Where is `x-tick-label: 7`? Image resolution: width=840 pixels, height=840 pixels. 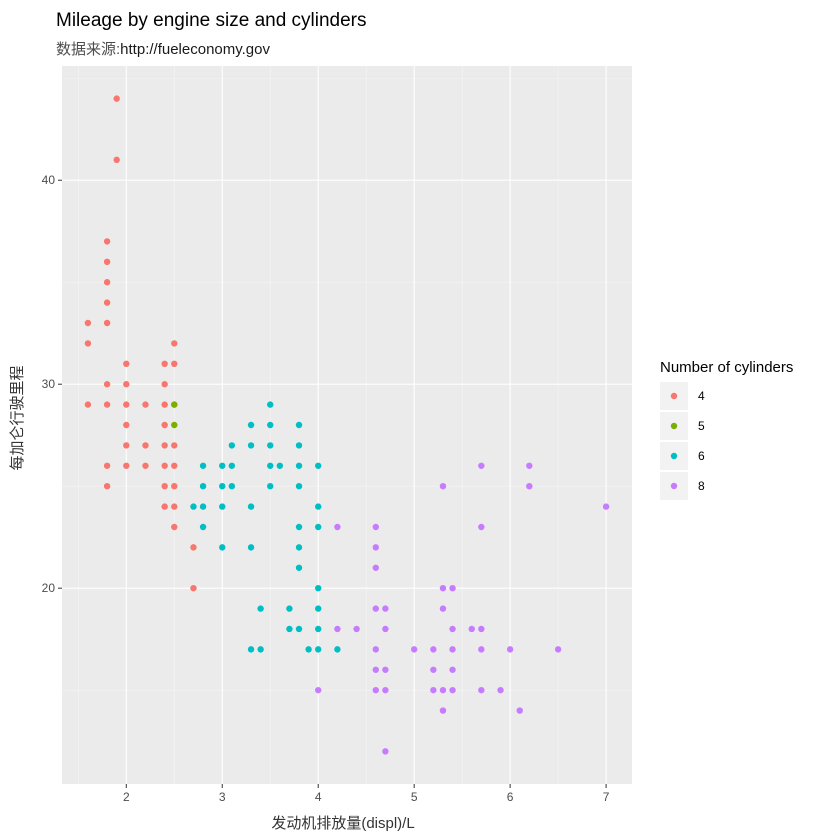
x-tick-label: 7 is located at coordinates (606, 797).